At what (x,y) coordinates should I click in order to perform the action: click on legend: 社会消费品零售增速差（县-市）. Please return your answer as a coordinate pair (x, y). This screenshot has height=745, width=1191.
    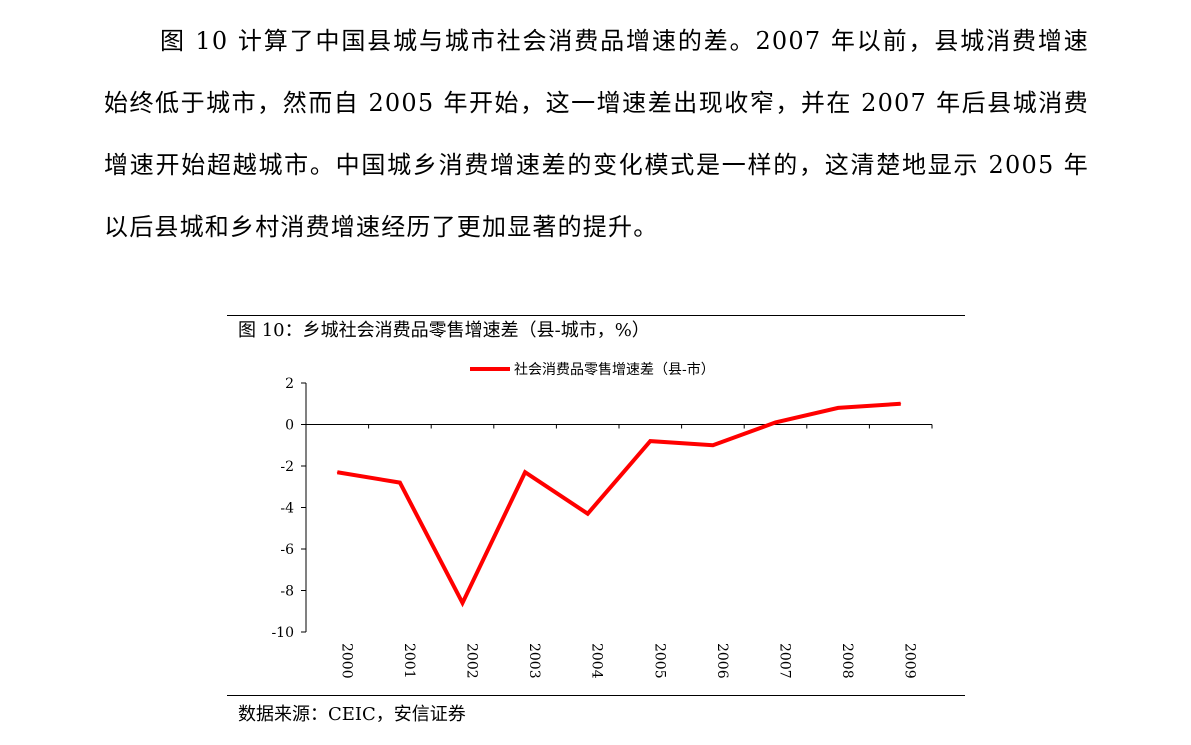
    Looking at the image, I should click on (592, 369).